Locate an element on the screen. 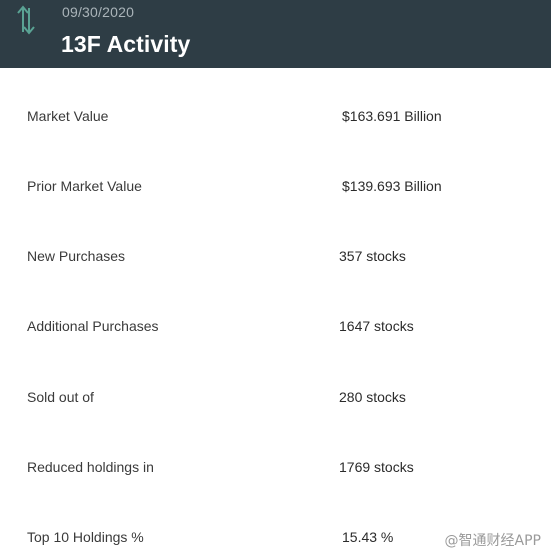 The image size is (551, 560). stat-row-prior-market-value: Prior Market Value $139.693 Billion is located at coordinates (275, 186).